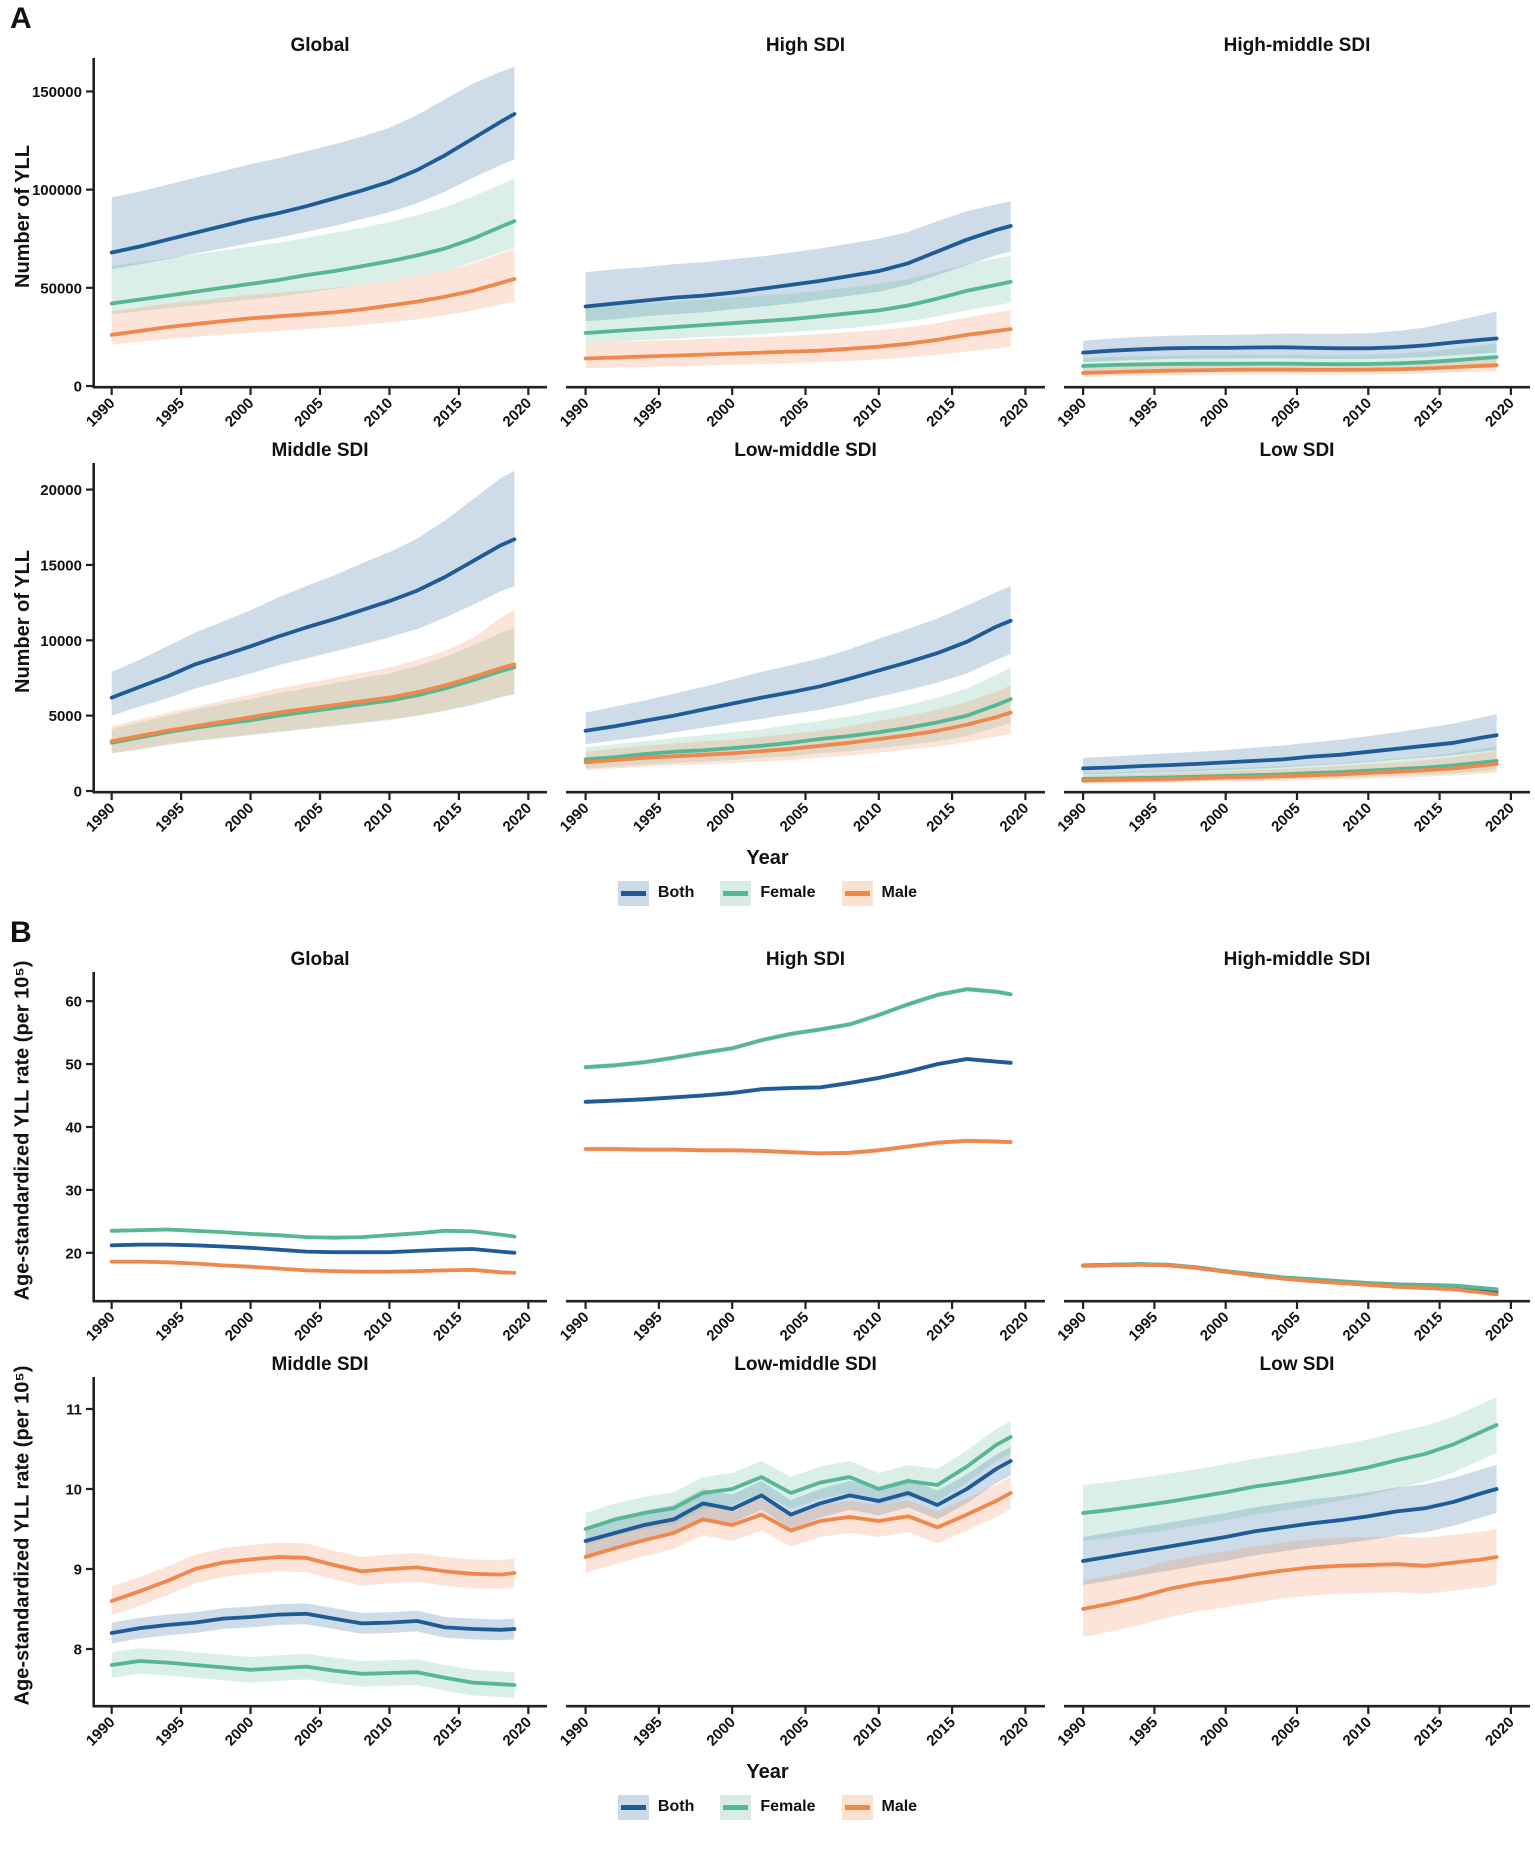 The height and width of the screenshot is (1855, 1535). What do you see at coordinates (61, 641) in the screenshot?
I see `y-tick-label: 10000` at bounding box center [61, 641].